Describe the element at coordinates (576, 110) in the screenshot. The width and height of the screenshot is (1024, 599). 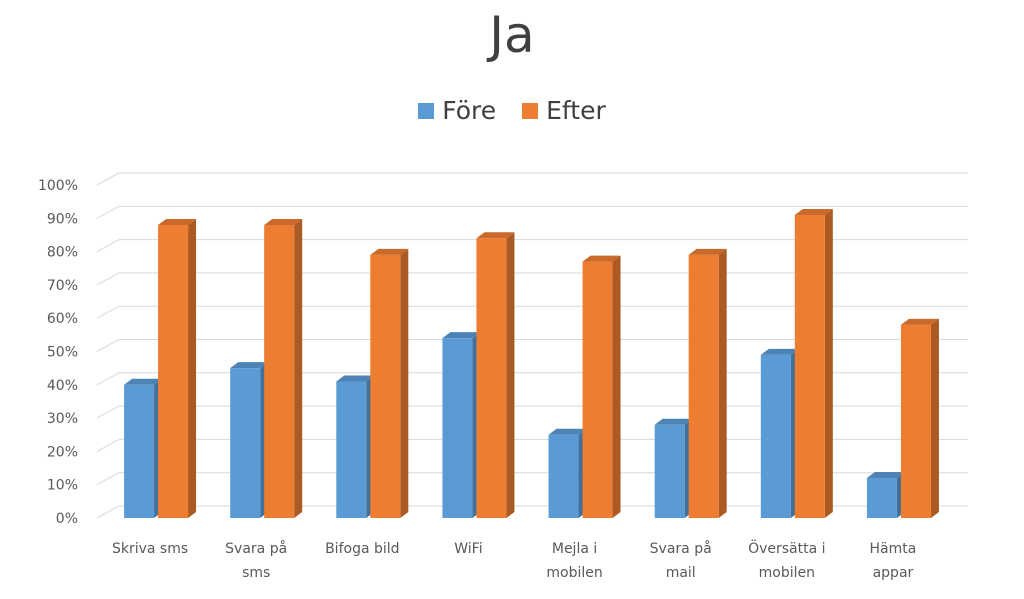
I see `legend-label-efter: Efter` at that location.